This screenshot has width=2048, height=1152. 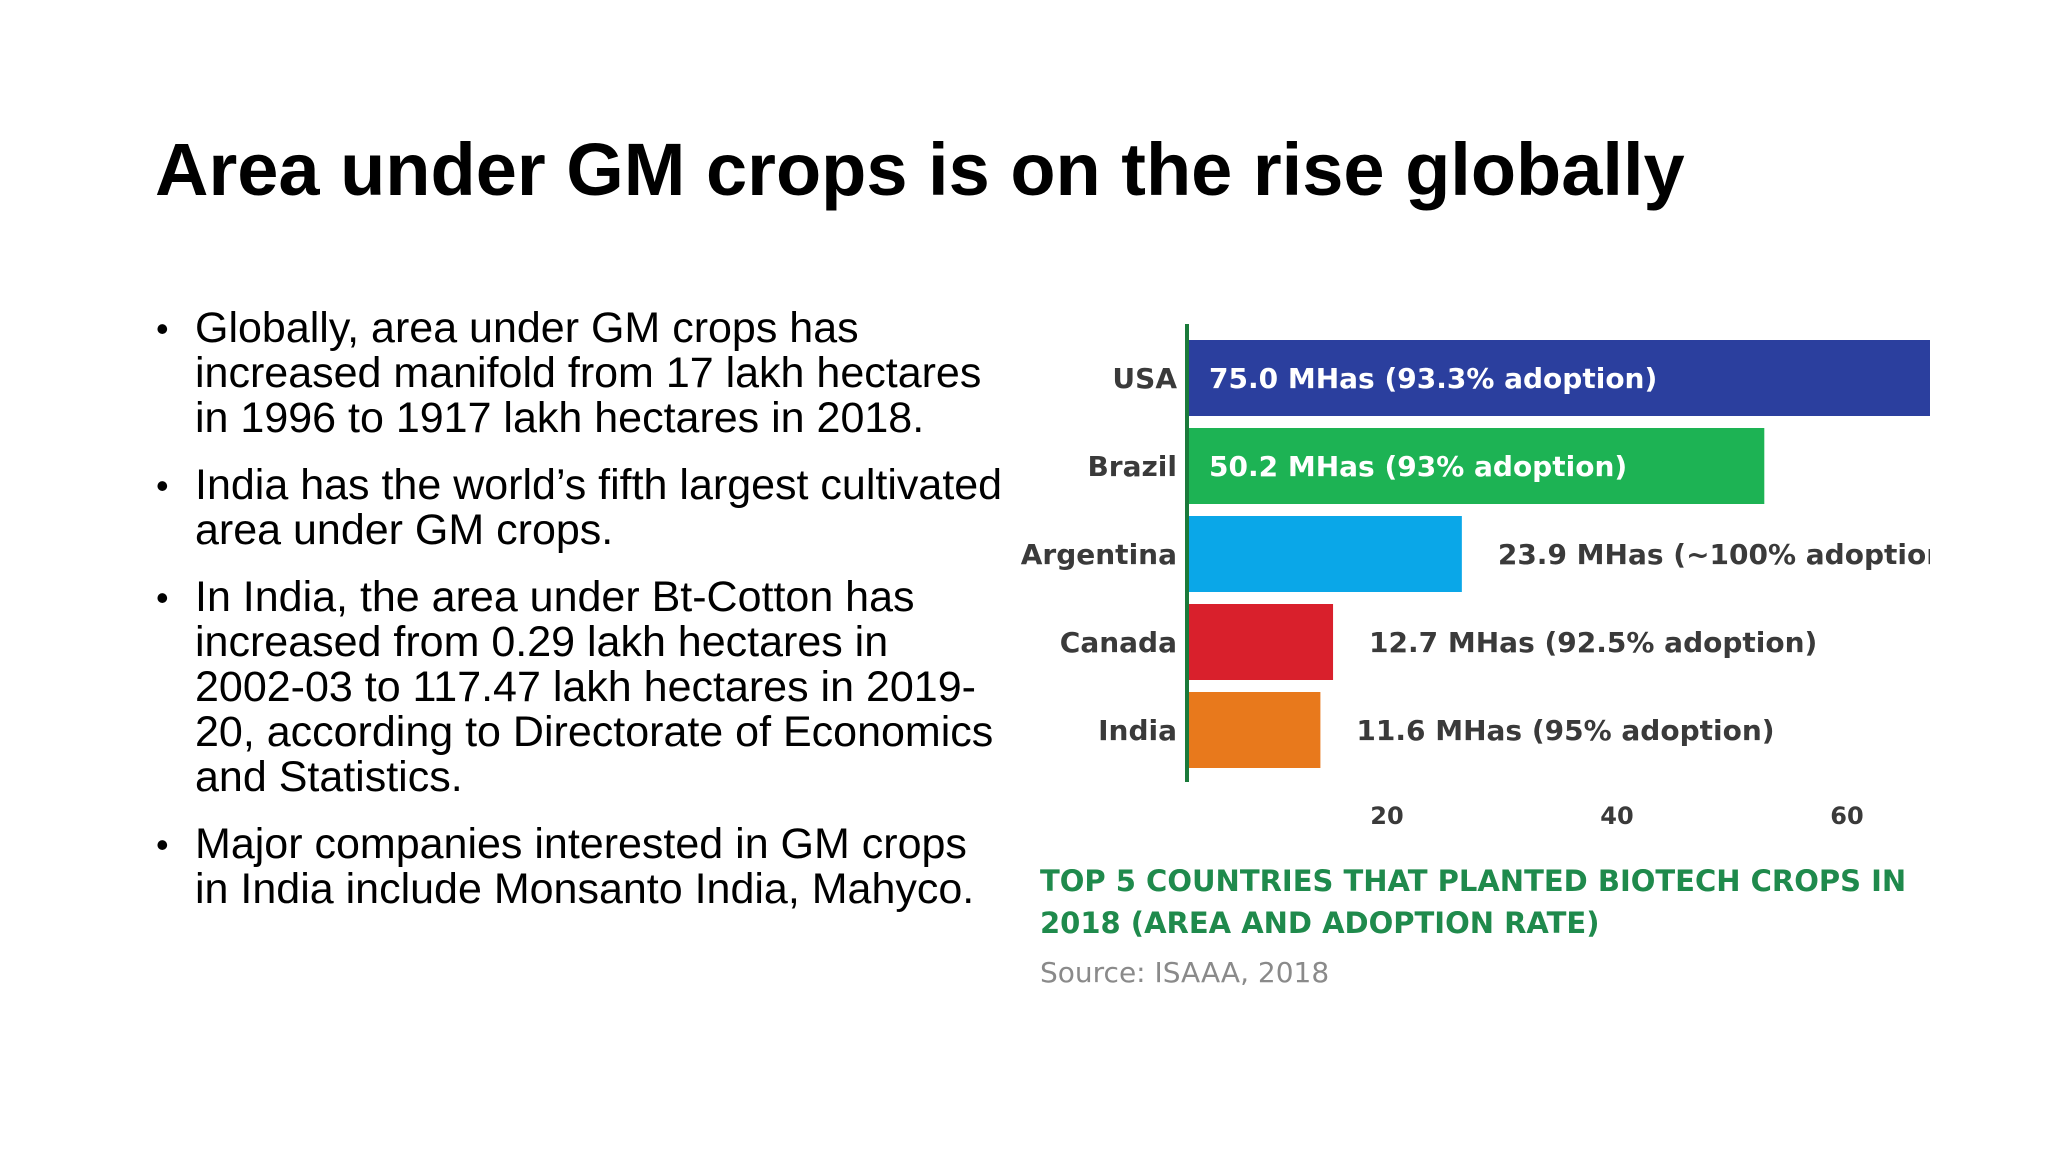 I want to click on bar-brazil, so click(x=1476, y=466).